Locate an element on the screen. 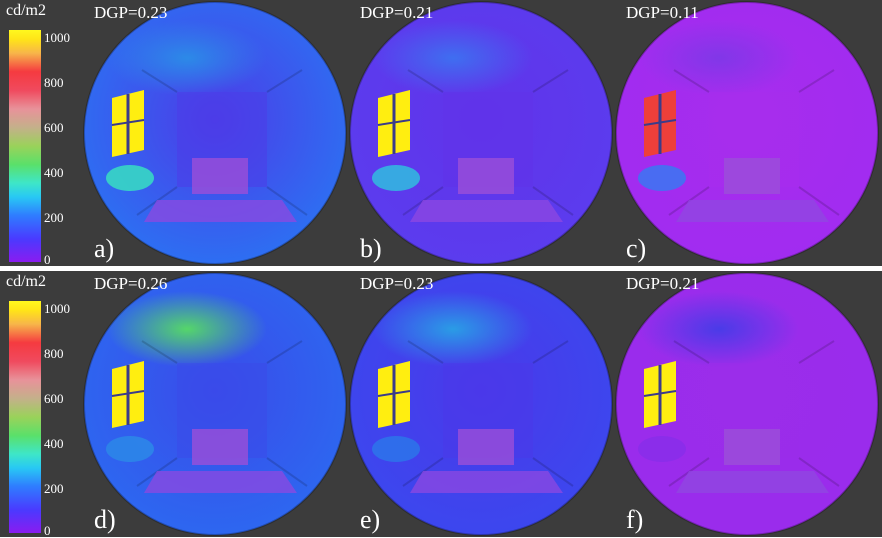  panel-letter: e) is located at coordinates (370, 519).